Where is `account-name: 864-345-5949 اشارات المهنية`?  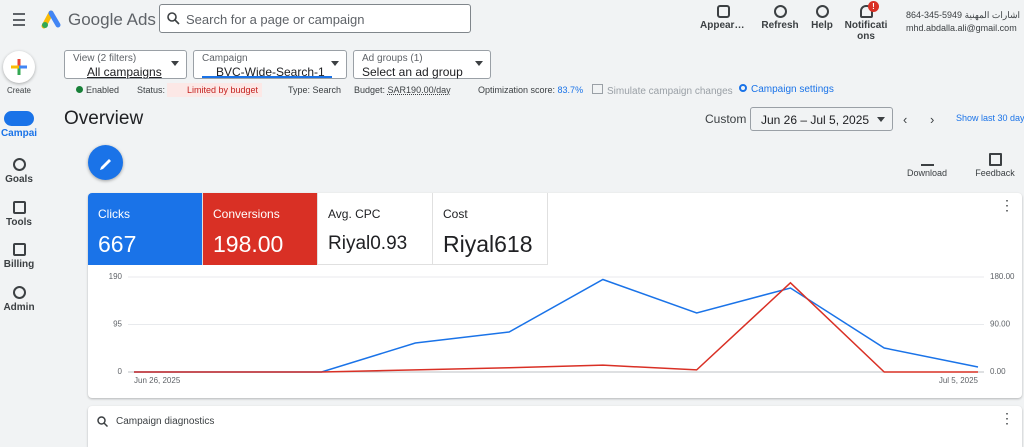
account-name: 864-345-5949 اشارات المهنية is located at coordinates (963, 15).